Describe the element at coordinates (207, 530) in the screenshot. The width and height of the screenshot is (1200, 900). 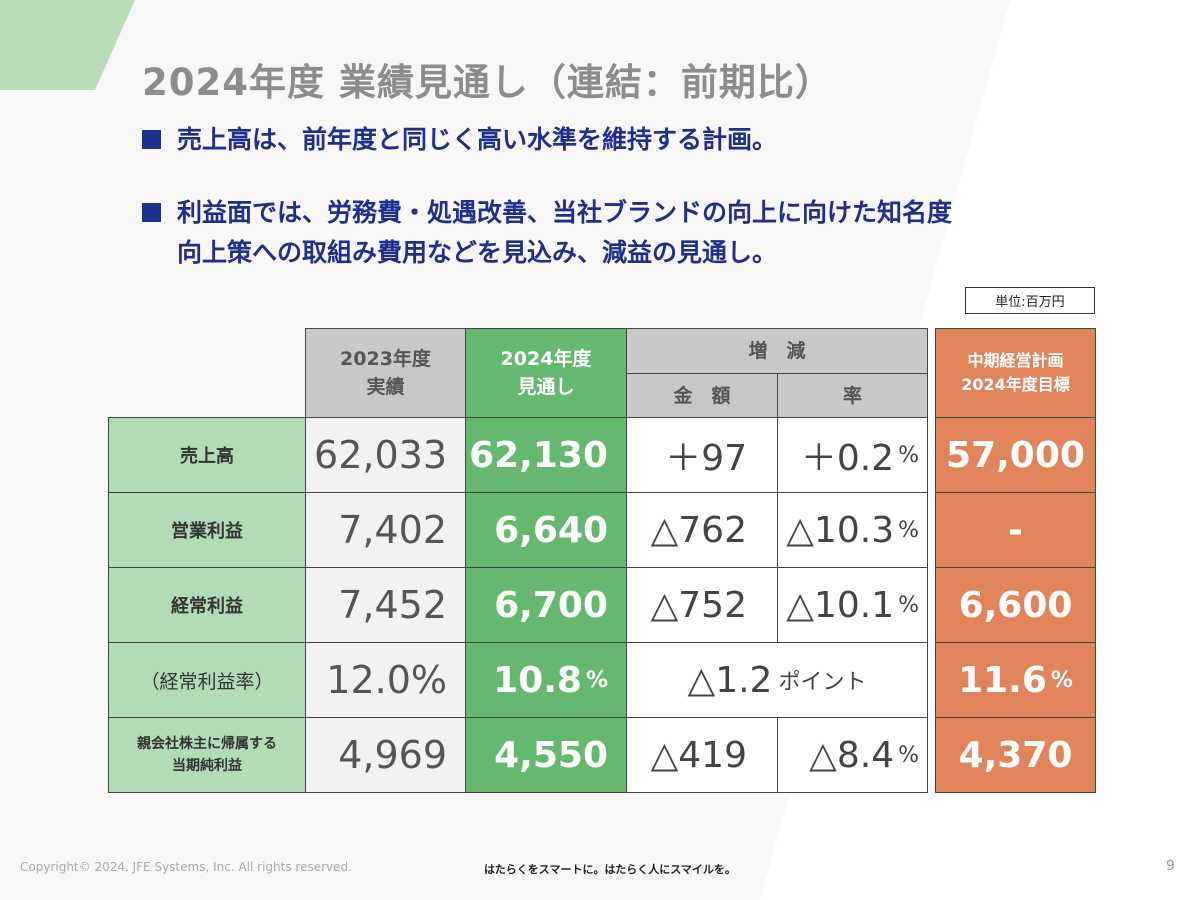
I see `row-label-operating-profit: 営業利益` at that location.